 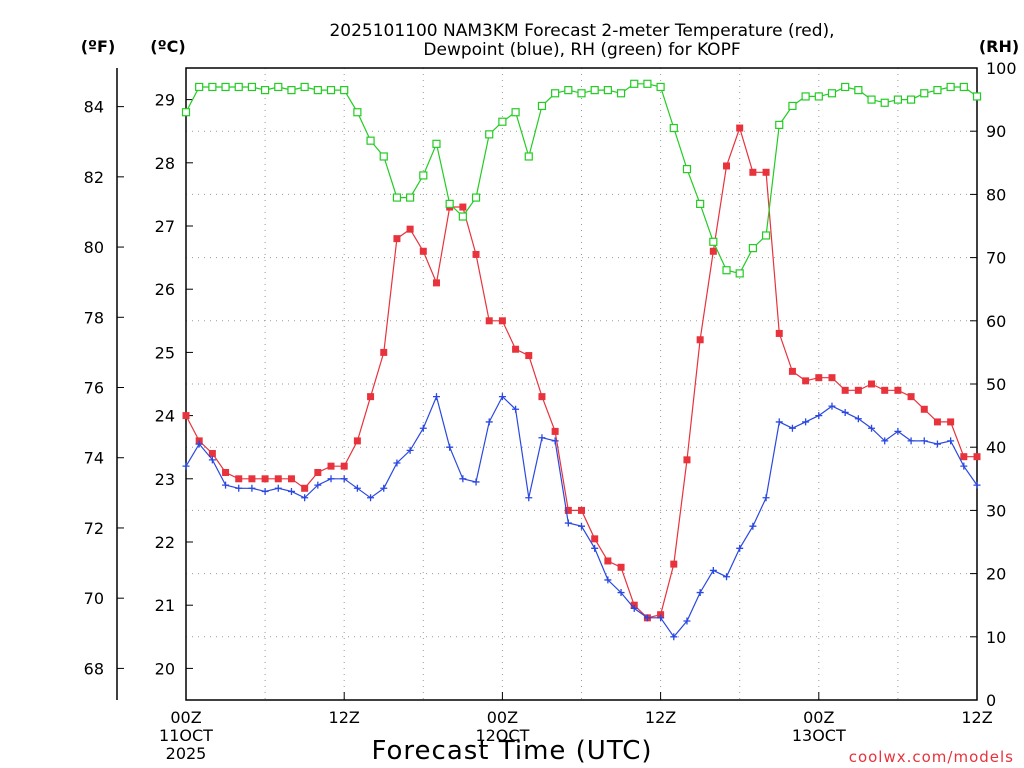 What do you see at coordinates (819, 735) in the screenshot?
I see `x-tick-date-label: 13OCT` at bounding box center [819, 735].